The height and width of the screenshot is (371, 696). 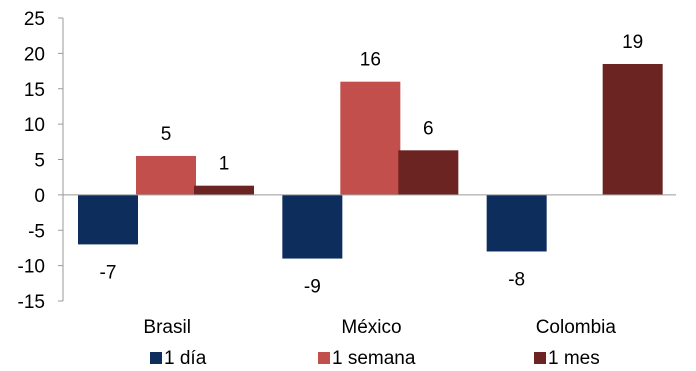 I want to click on data-label: -9, so click(x=312, y=287).